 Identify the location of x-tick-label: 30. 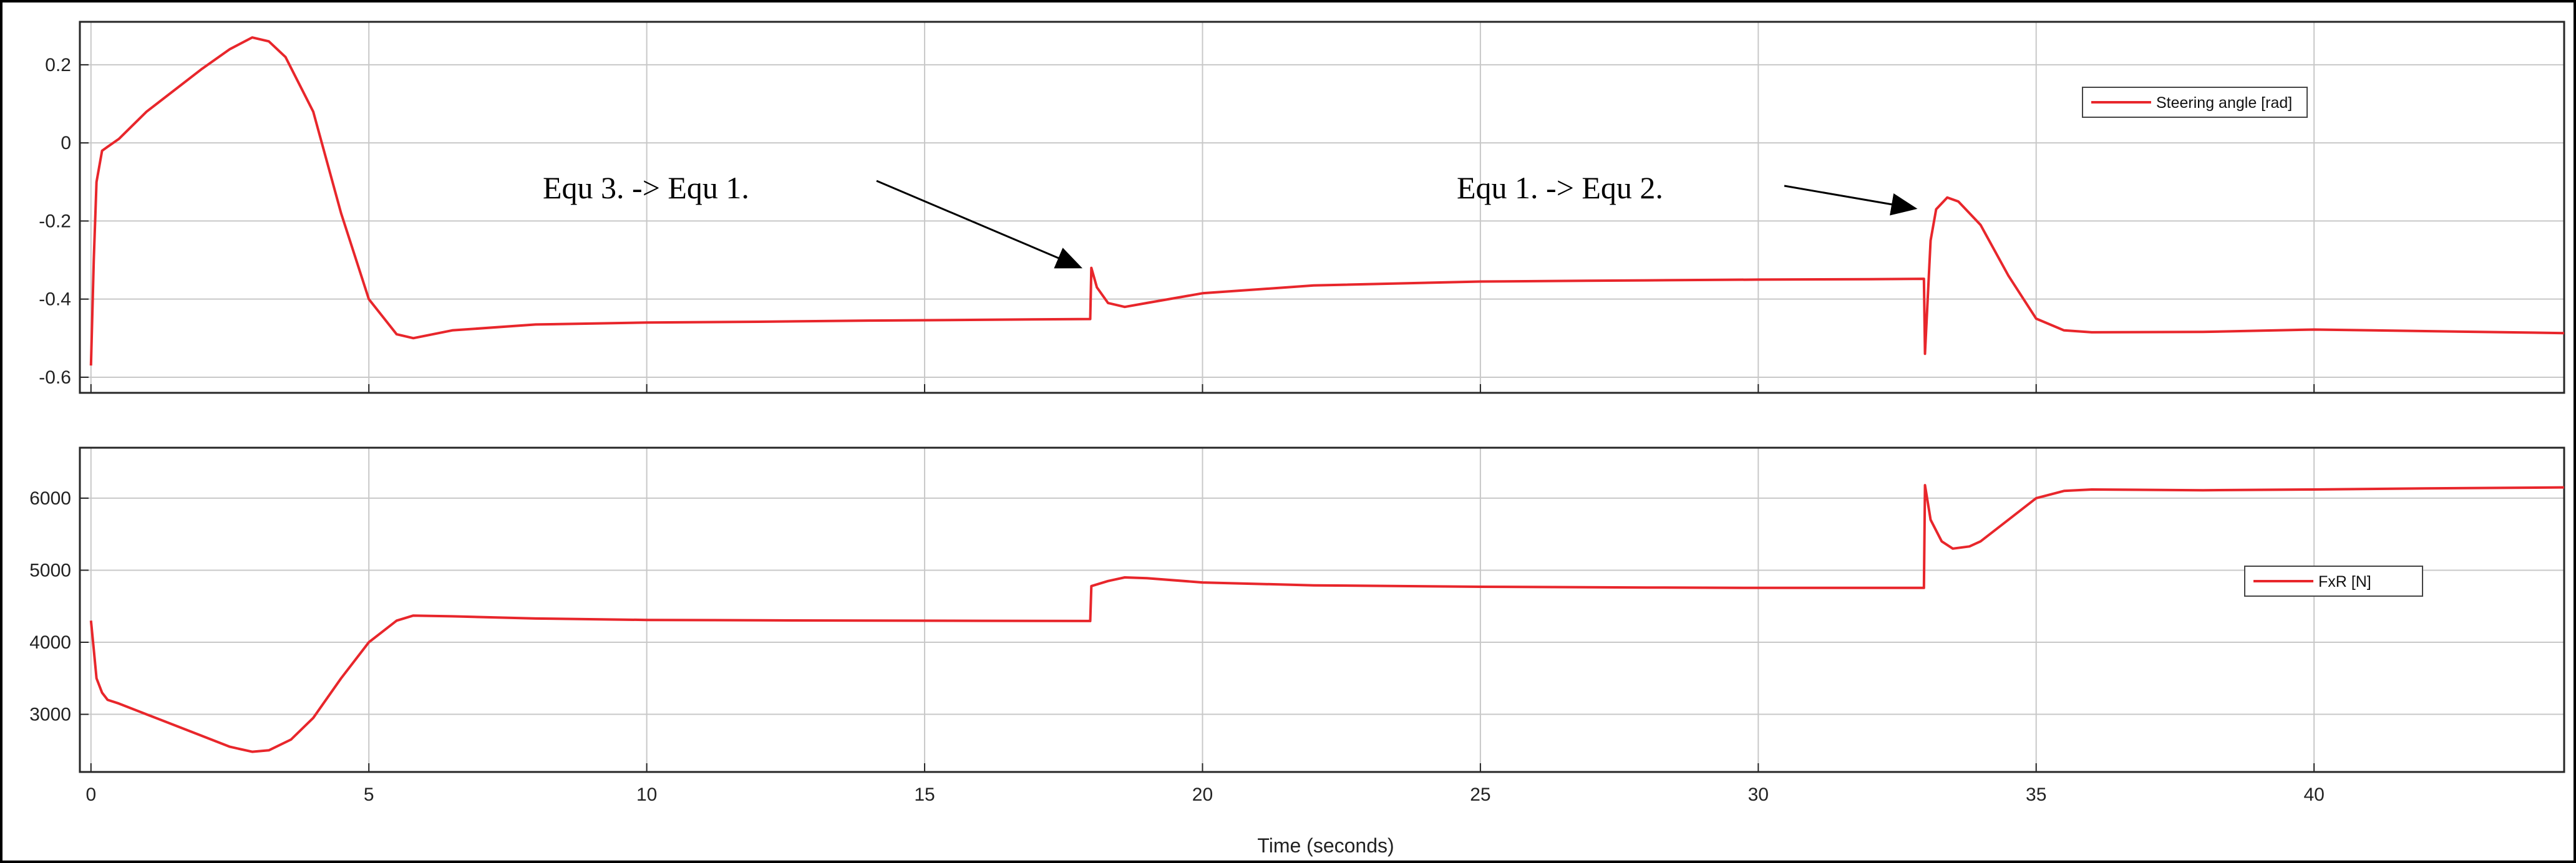
(1758, 794).